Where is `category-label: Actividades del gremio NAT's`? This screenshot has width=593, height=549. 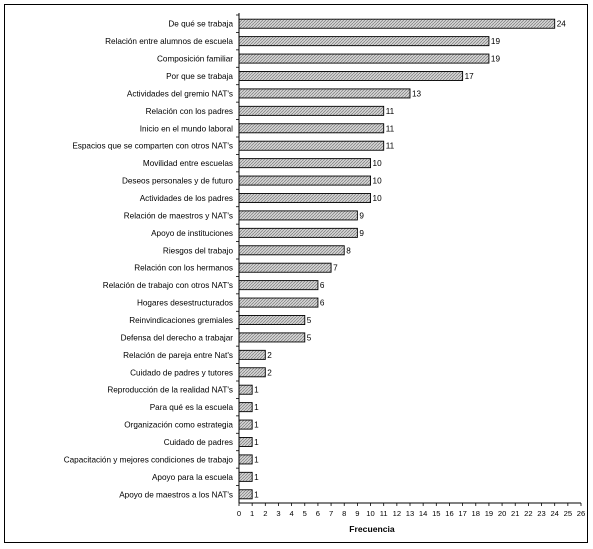 category-label: Actividades del gremio NAT's is located at coordinates (180, 93).